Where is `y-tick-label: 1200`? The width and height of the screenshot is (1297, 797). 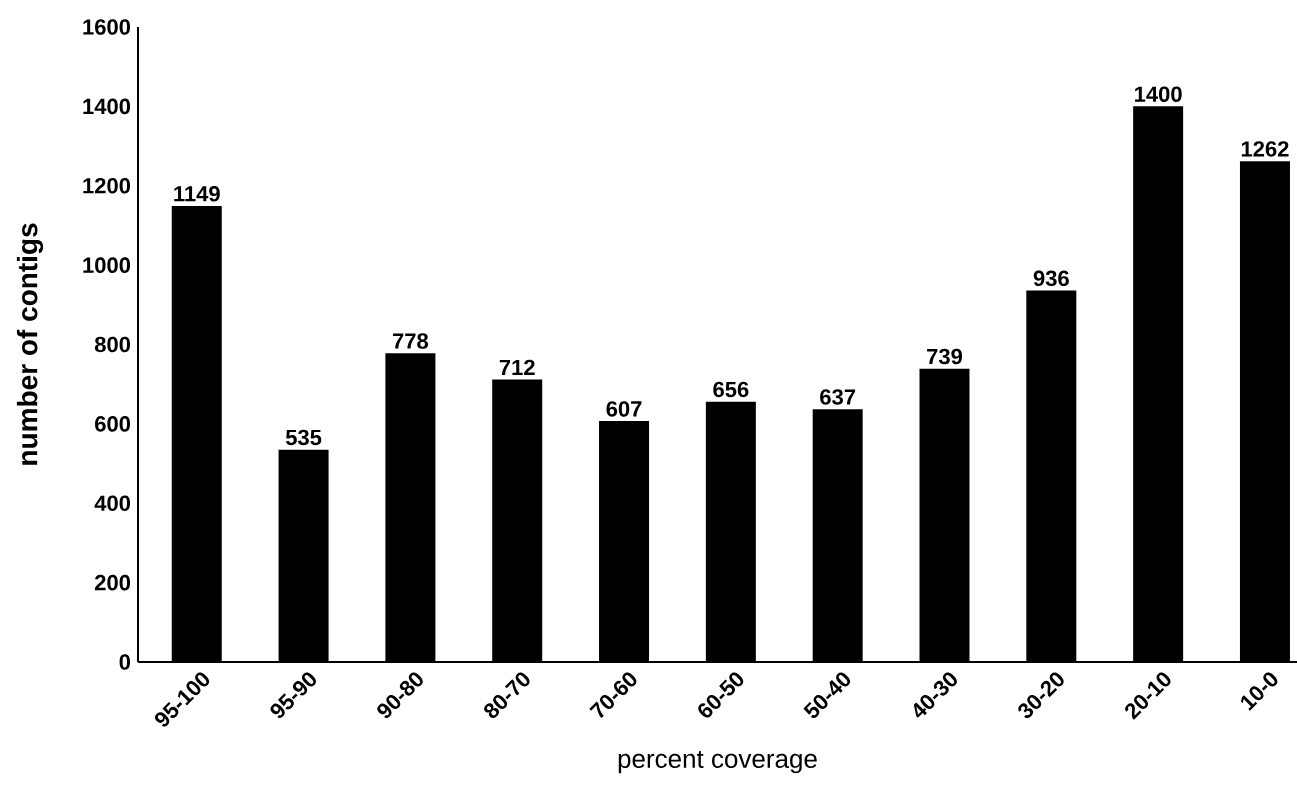 y-tick-label: 1200 is located at coordinates (107, 185).